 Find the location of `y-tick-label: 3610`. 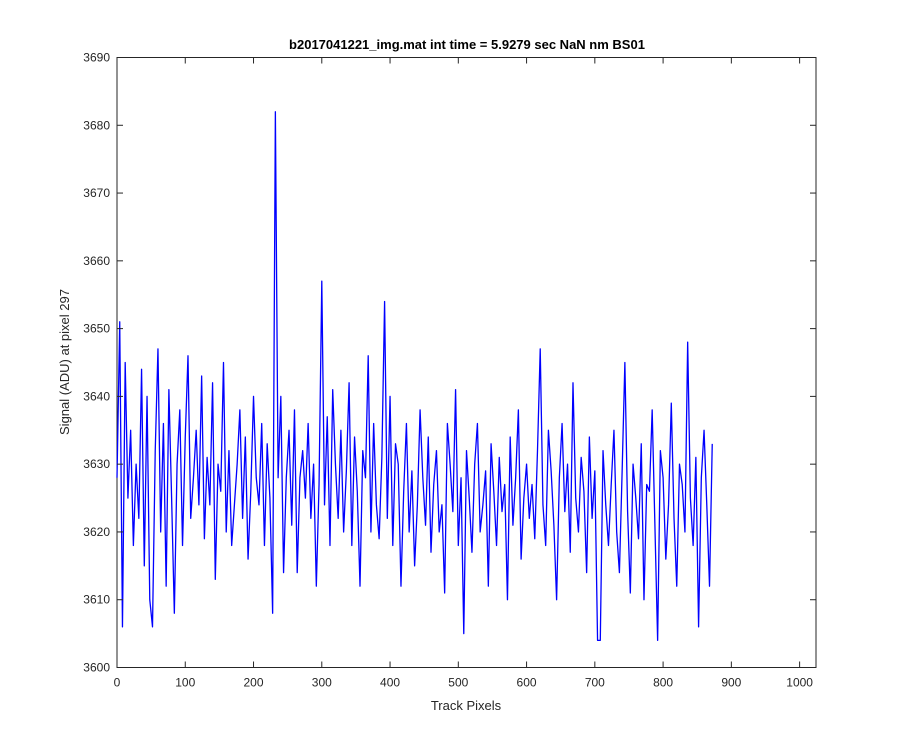

y-tick-label: 3610 is located at coordinates (96, 600).